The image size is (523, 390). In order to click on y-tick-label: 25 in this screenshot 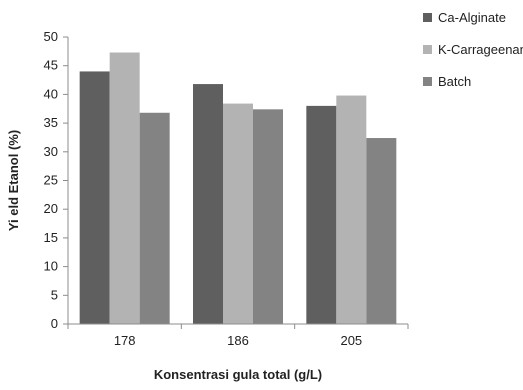, I will do `click(51, 180)`.